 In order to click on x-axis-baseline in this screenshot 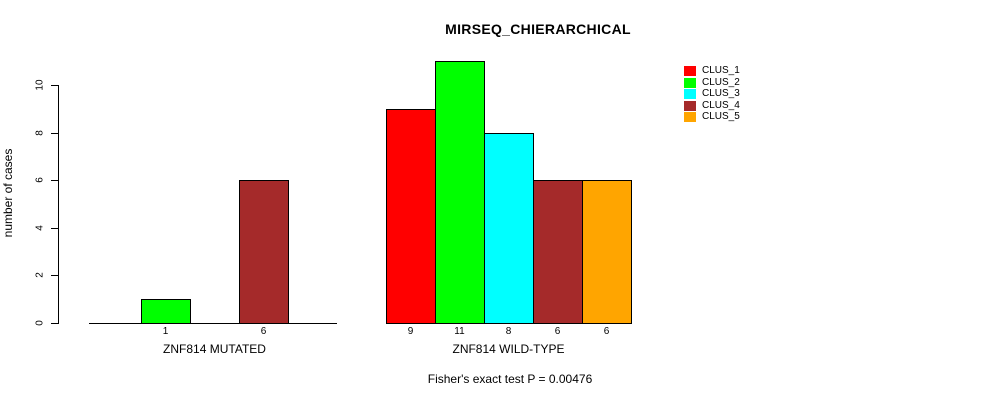, I will do `click(213, 323)`.